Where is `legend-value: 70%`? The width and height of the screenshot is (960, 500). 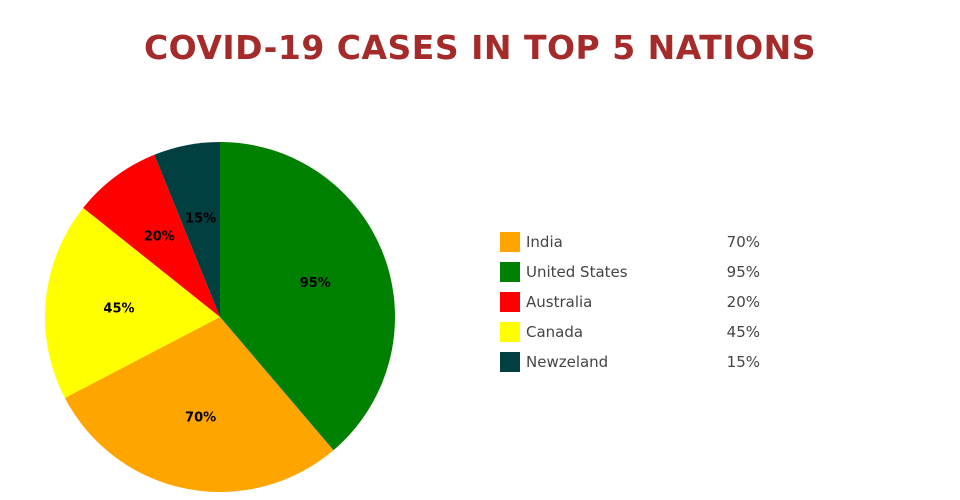 legend-value: 70% is located at coordinates (743, 242).